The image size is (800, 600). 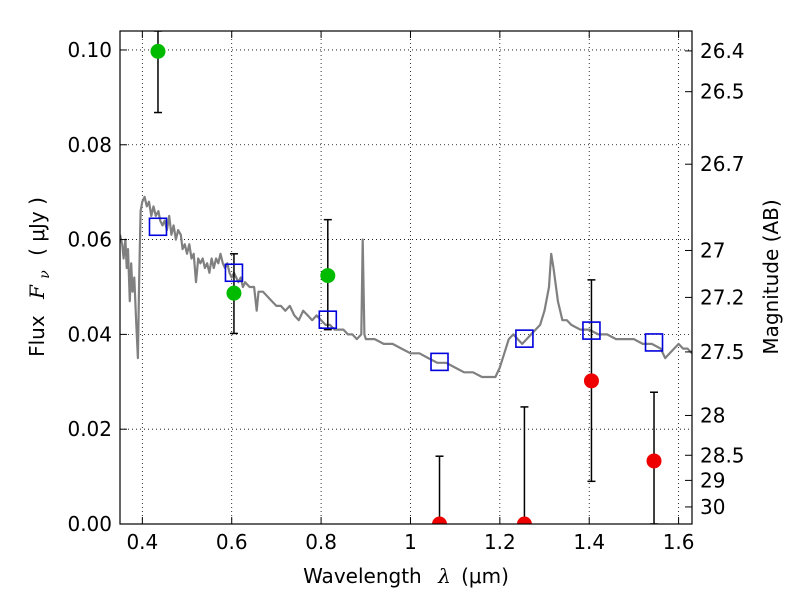 What do you see at coordinates (89, 145) in the screenshot?
I see `y-tick-label: 0.08` at bounding box center [89, 145].